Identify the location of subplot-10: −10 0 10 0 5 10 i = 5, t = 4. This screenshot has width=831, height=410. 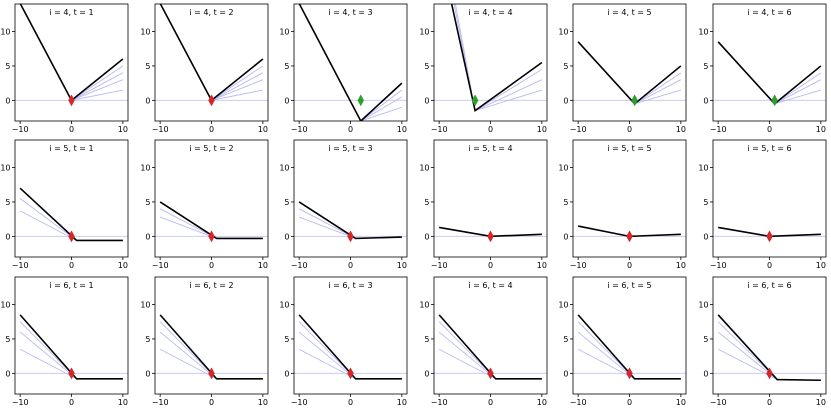
(483, 204).